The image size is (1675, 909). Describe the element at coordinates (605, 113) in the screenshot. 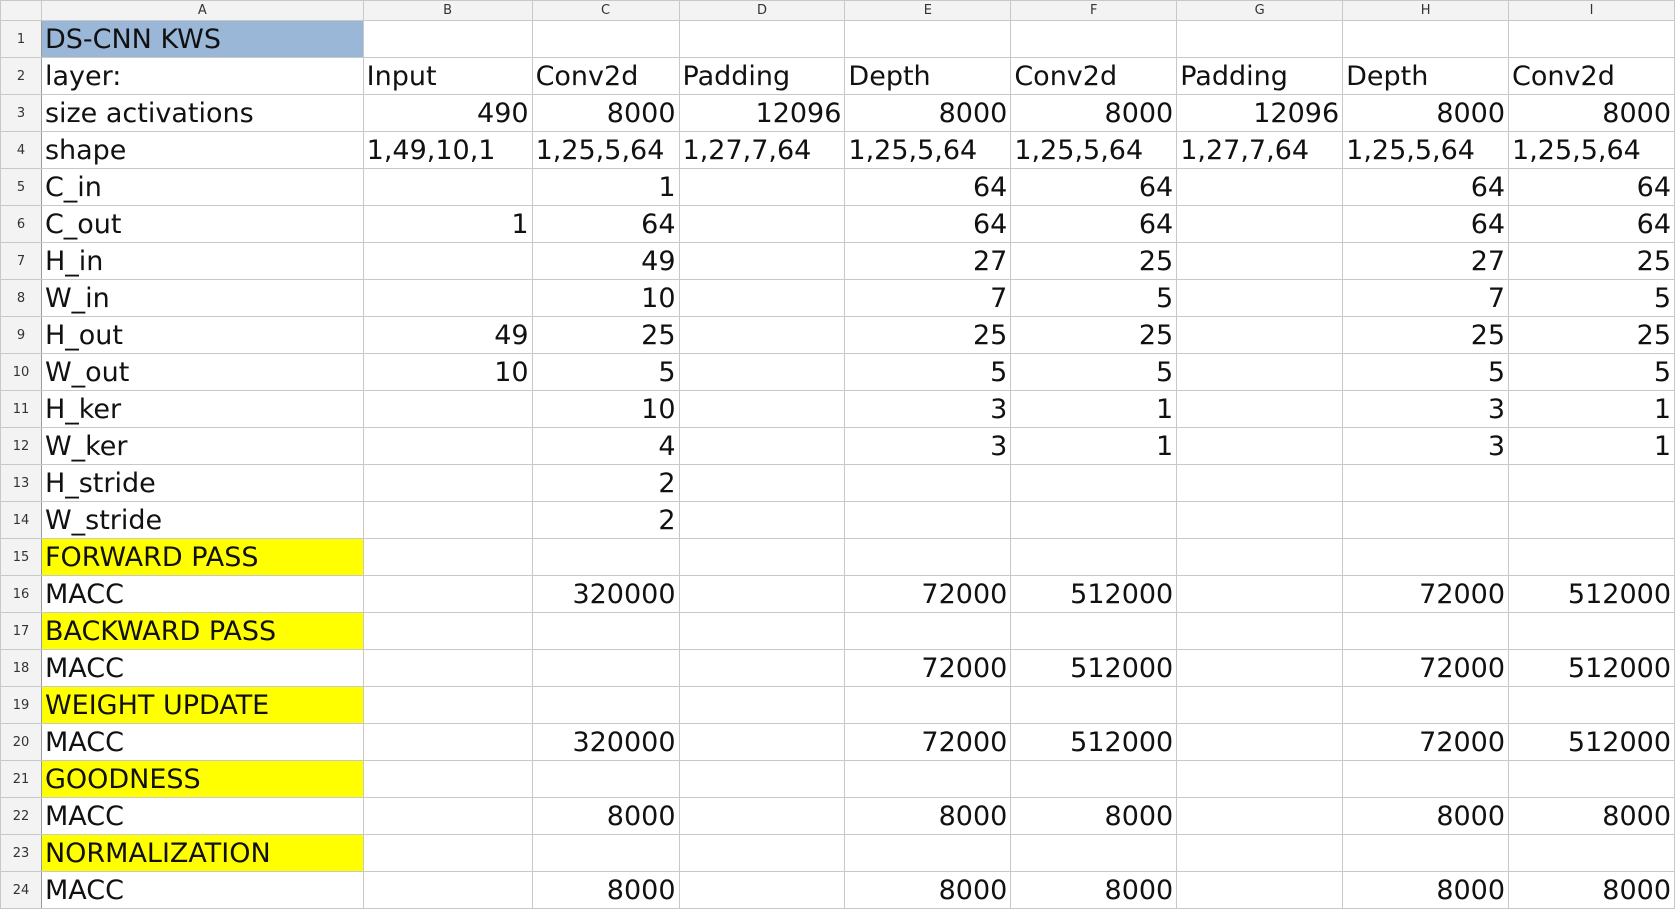

I see `cell-c3: 8000` at that location.